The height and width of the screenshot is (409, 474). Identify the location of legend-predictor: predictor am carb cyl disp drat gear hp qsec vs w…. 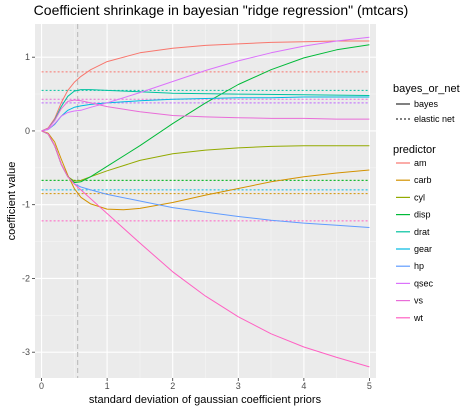
(414, 233).